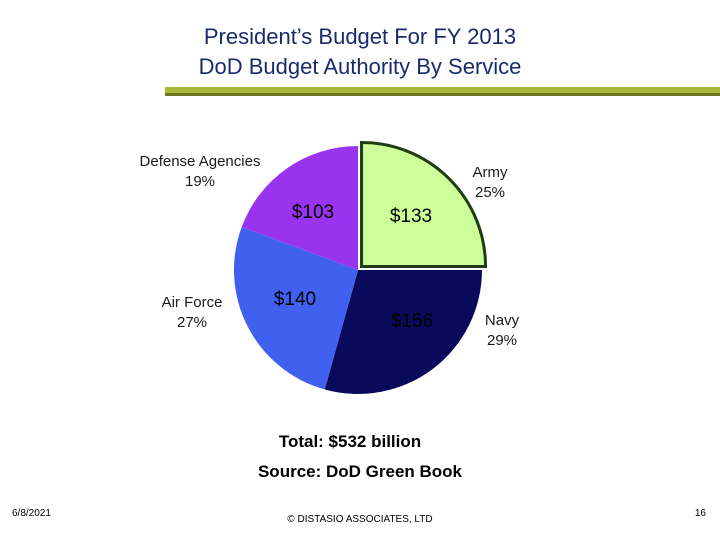 Image resolution: width=720 pixels, height=540 pixels. What do you see at coordinates (192, 312) in the screenshot?
I see `slice-label-air-force: Air Force 27%` at bounding box center [192, 312].